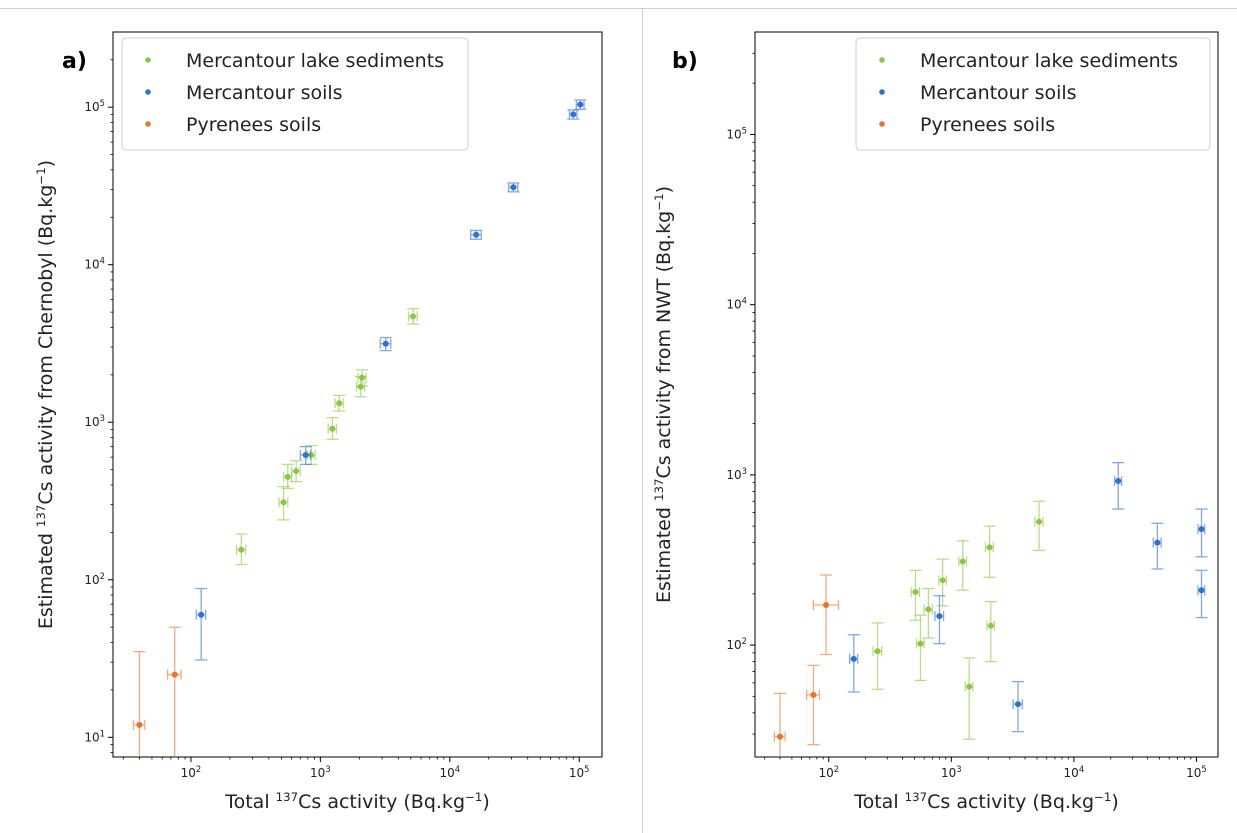  Describe the element at coordinates (958, 620) in the screenshot. I see `series-lake` at that location.